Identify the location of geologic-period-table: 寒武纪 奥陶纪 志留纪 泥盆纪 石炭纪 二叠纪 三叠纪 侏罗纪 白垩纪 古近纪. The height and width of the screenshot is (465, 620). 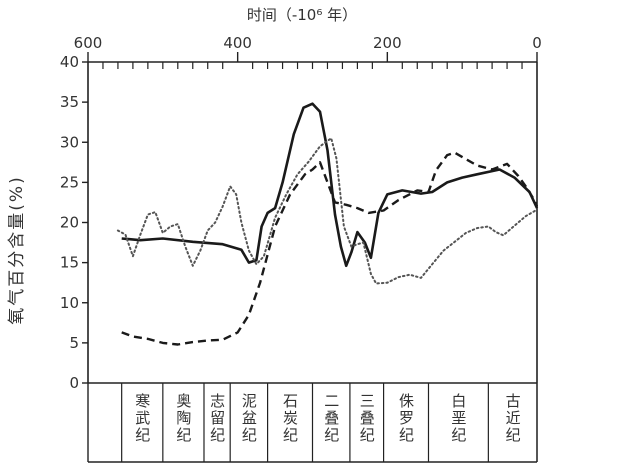
(312, 423).